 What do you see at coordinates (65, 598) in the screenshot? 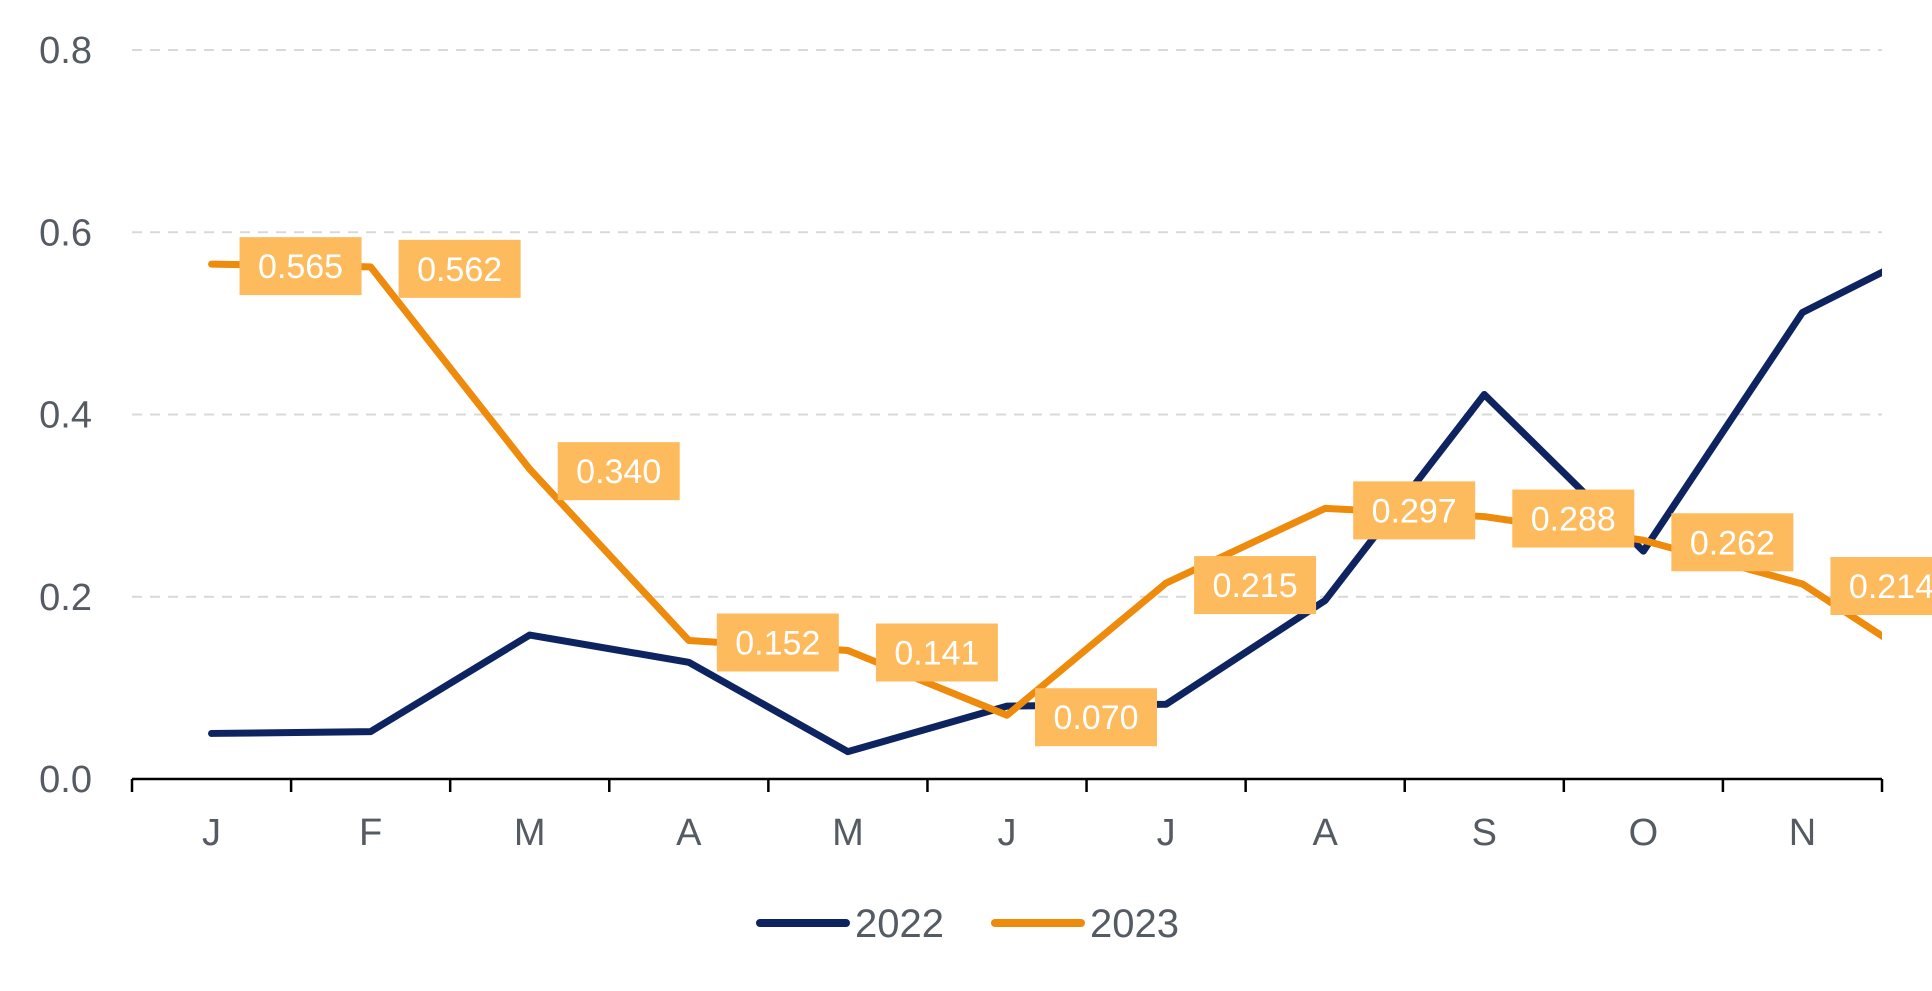
I see `y-tick-label: 0.2` at bounding box center [65, 598].